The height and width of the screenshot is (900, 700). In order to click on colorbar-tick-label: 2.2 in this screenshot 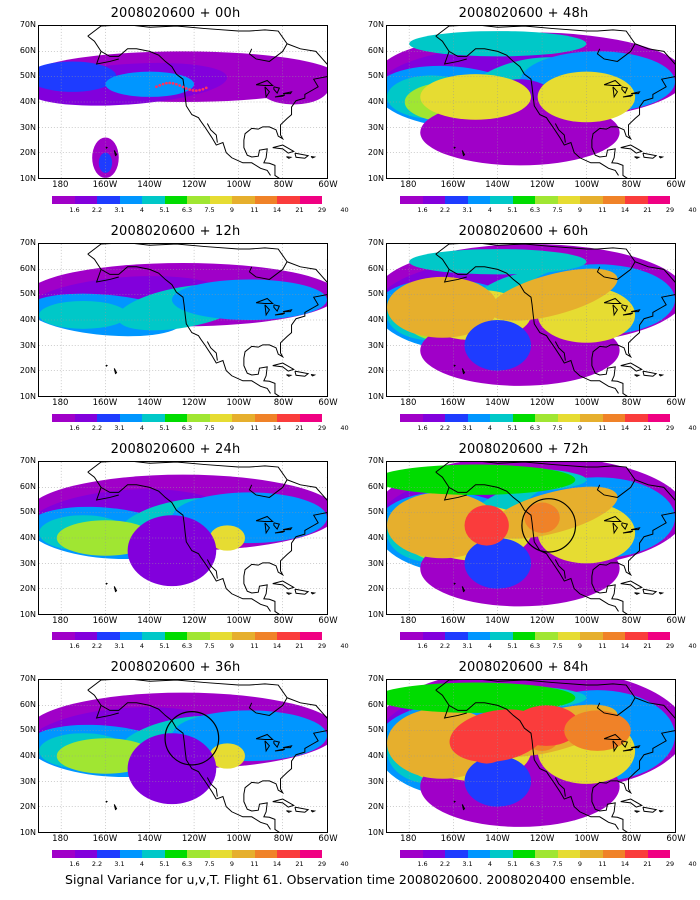, I will do `click(97, 864)`.